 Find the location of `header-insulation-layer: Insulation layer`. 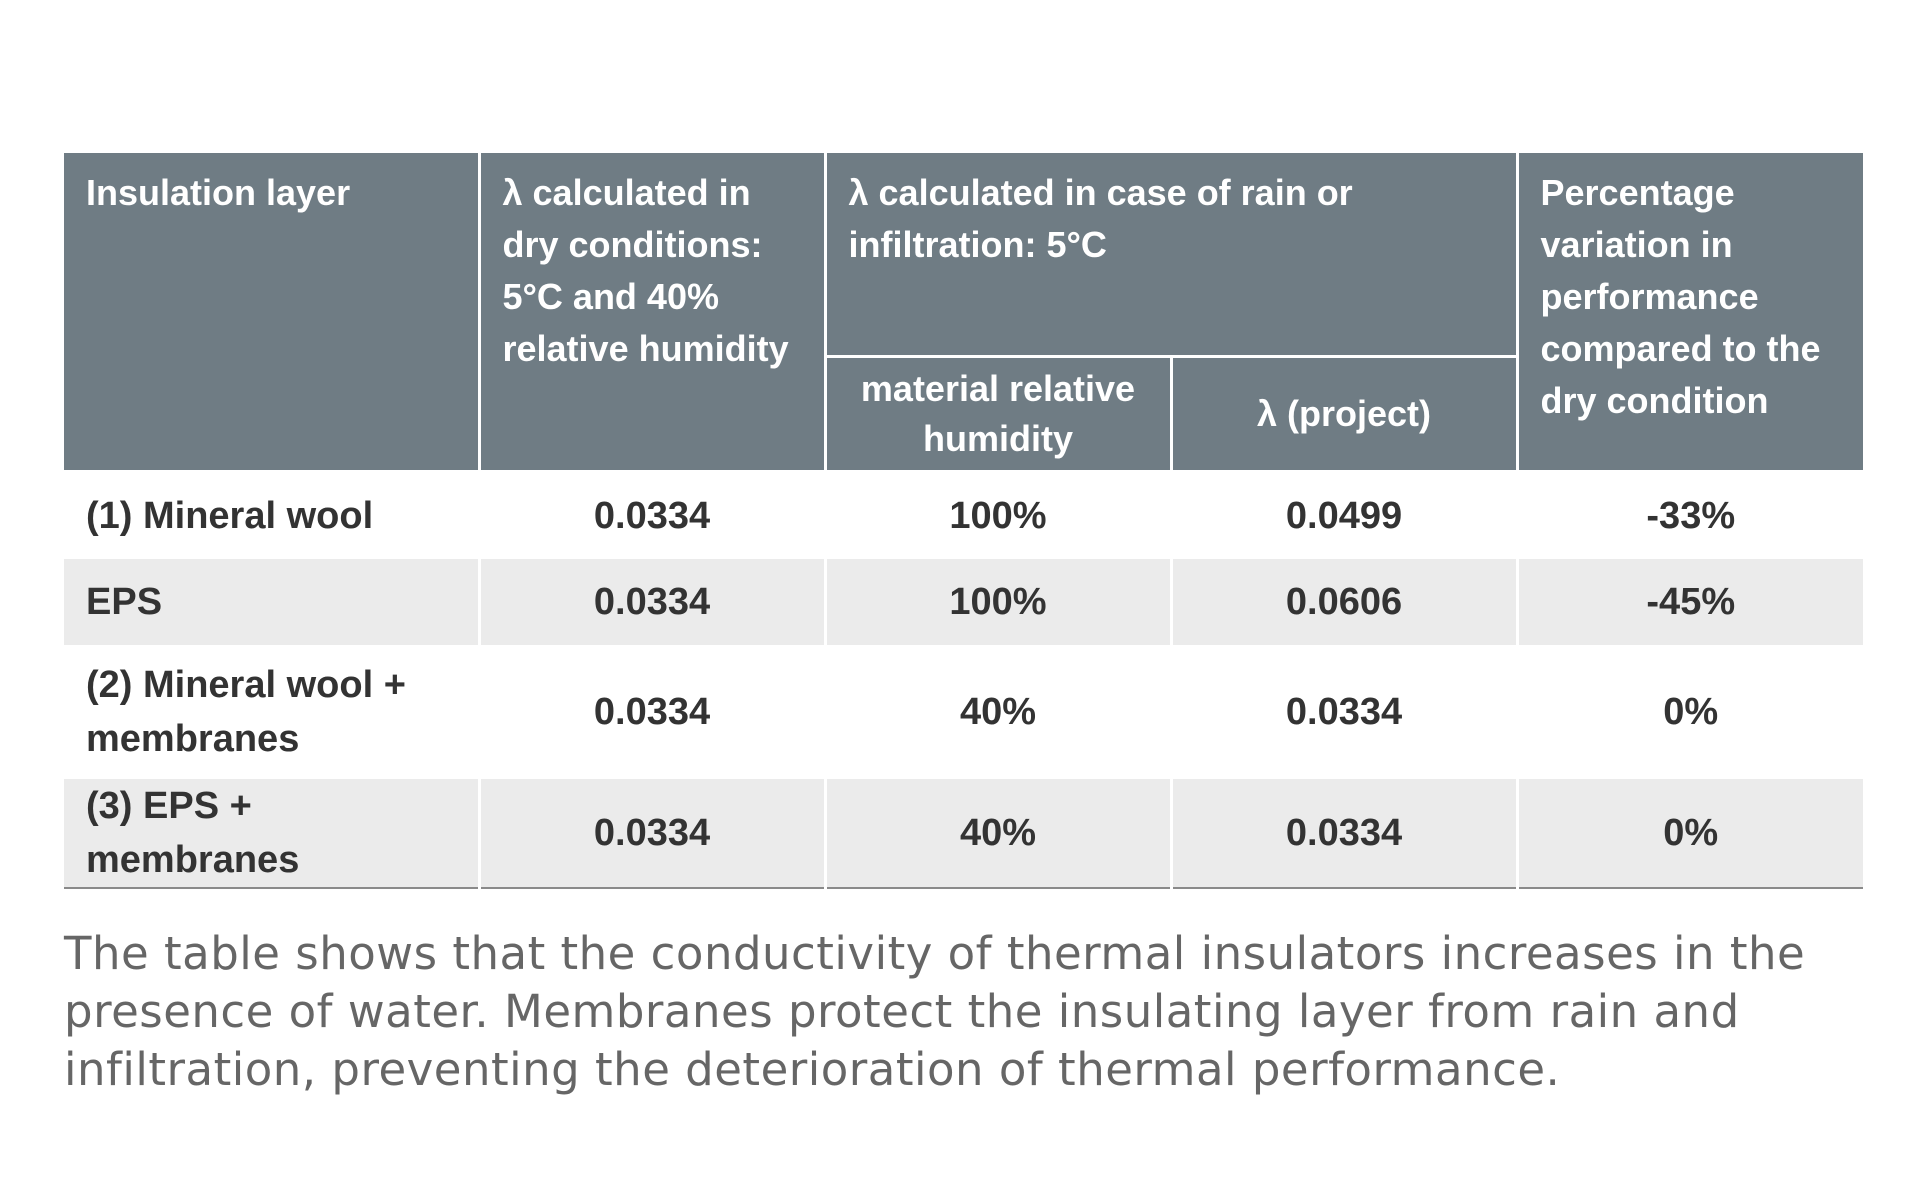

header-insulation-layer: Insulation layer is located at coordinates (272, 313).